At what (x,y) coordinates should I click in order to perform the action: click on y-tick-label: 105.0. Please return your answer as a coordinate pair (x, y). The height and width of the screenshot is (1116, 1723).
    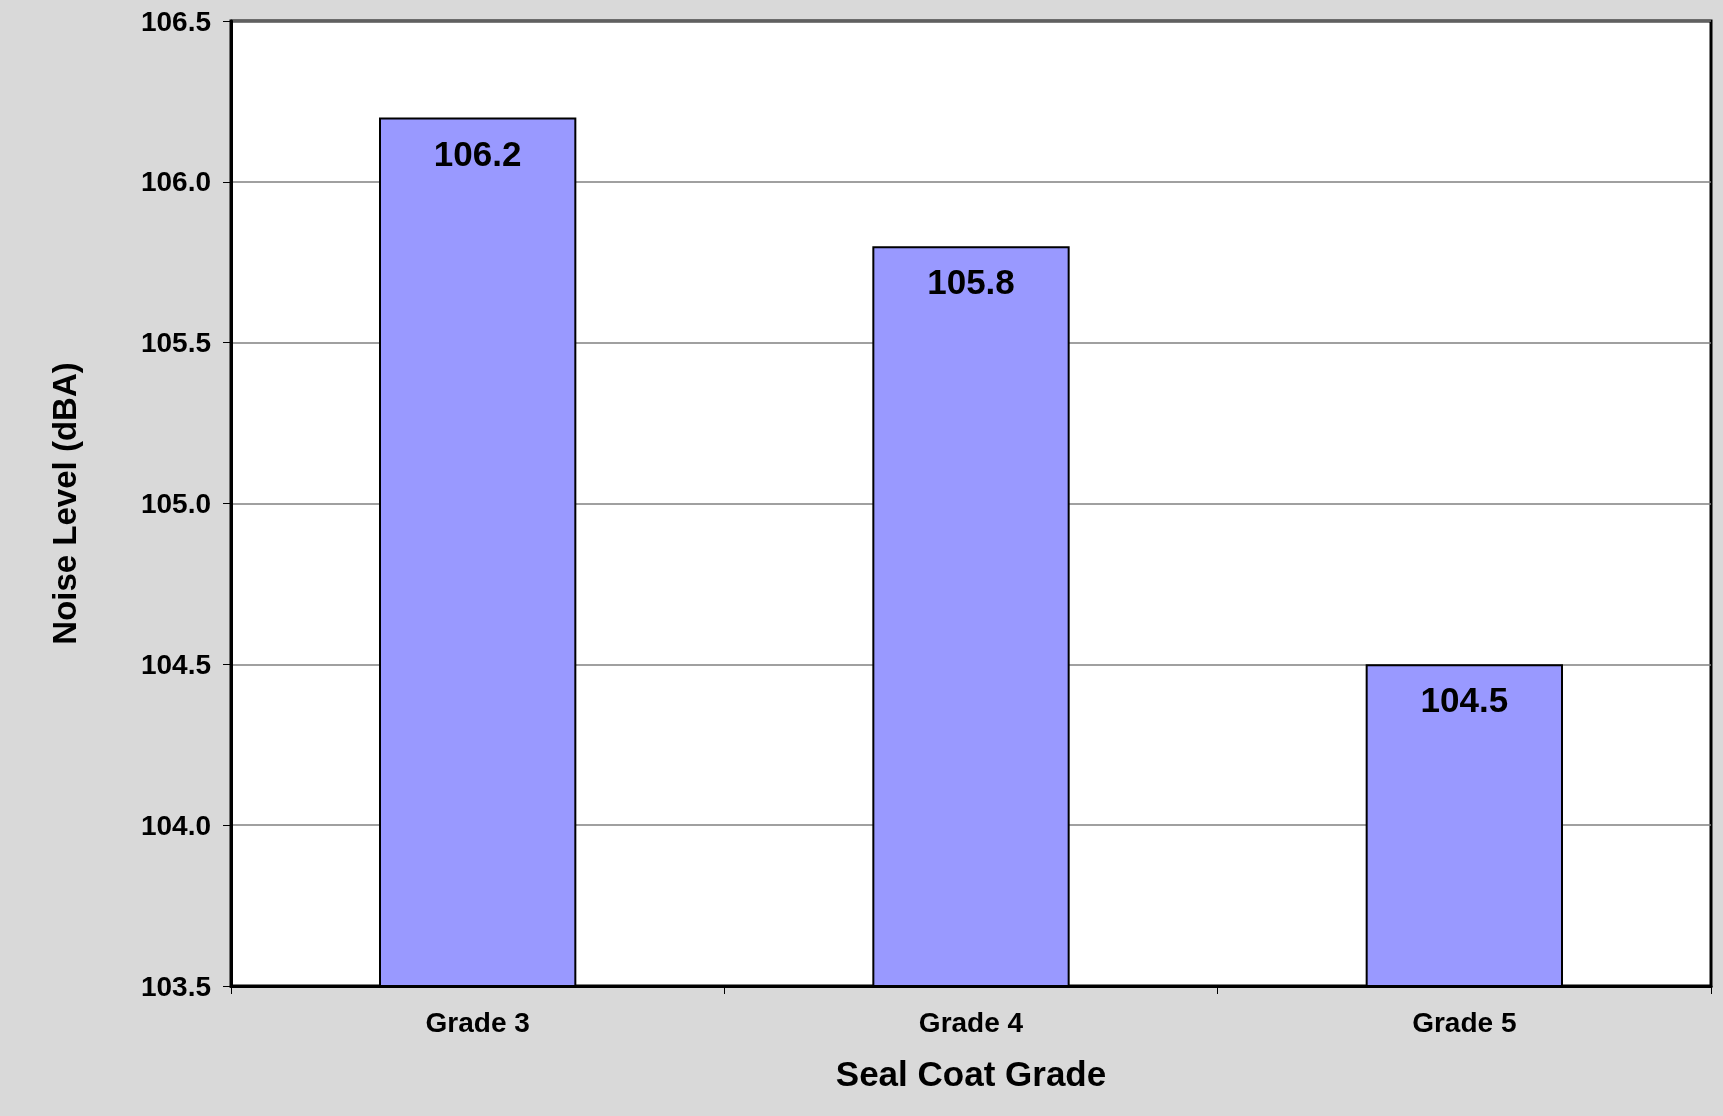
    Looking at the image, I should click on (175, 503).